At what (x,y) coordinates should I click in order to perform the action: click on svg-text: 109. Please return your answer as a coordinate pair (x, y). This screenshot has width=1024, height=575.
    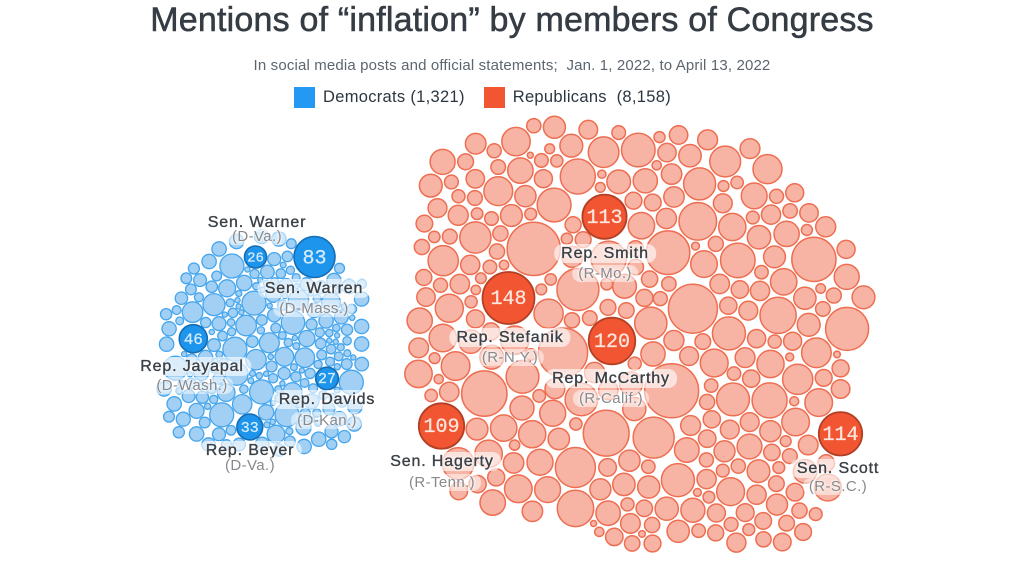
    Looking at the image, I should click on (441, 427).